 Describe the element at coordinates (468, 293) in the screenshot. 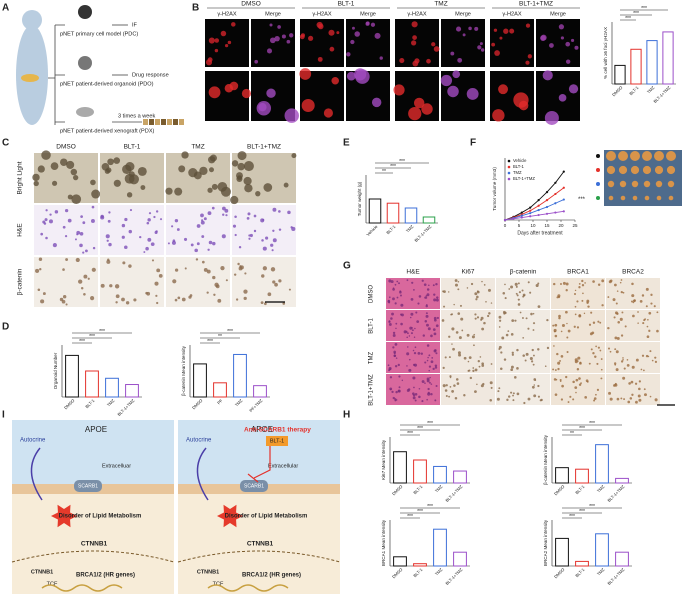

I see `micrograph` at that location.